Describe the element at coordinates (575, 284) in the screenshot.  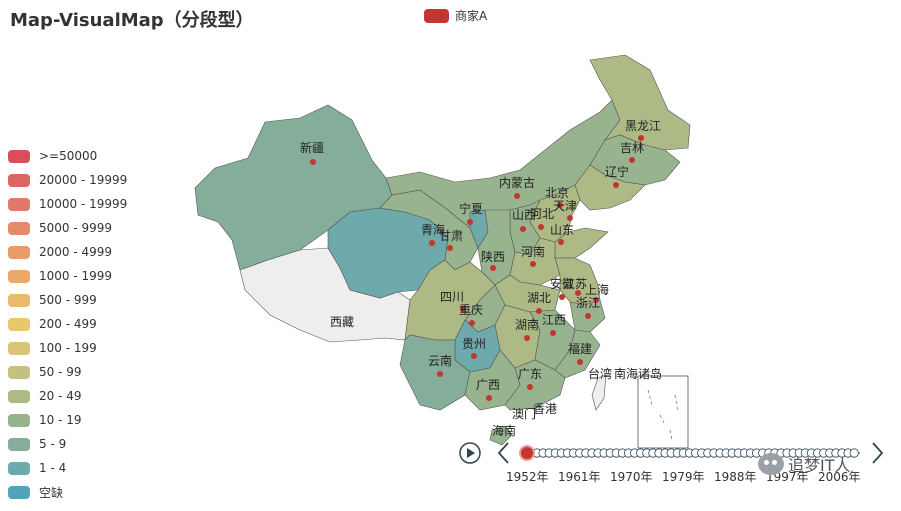
I see `label-jiangsu: 江苏` at that location.